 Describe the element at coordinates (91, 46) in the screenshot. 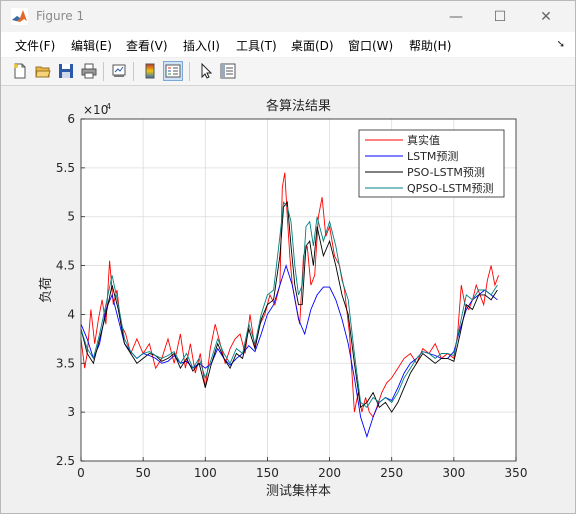

I see `menu-edit: 编辑(E)` at that location.